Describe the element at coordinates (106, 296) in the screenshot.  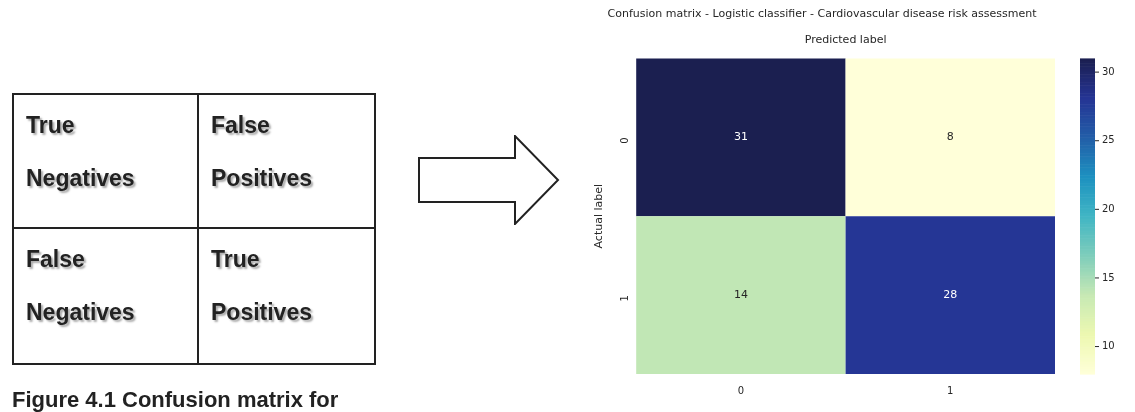
I see `text: False Negatives` at that location.